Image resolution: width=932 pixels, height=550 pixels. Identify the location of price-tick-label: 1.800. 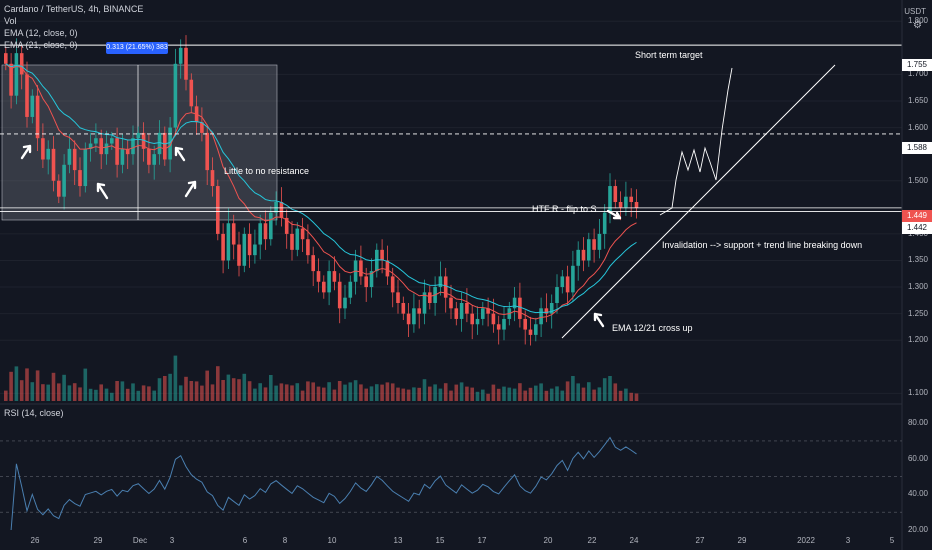
(917, 21).